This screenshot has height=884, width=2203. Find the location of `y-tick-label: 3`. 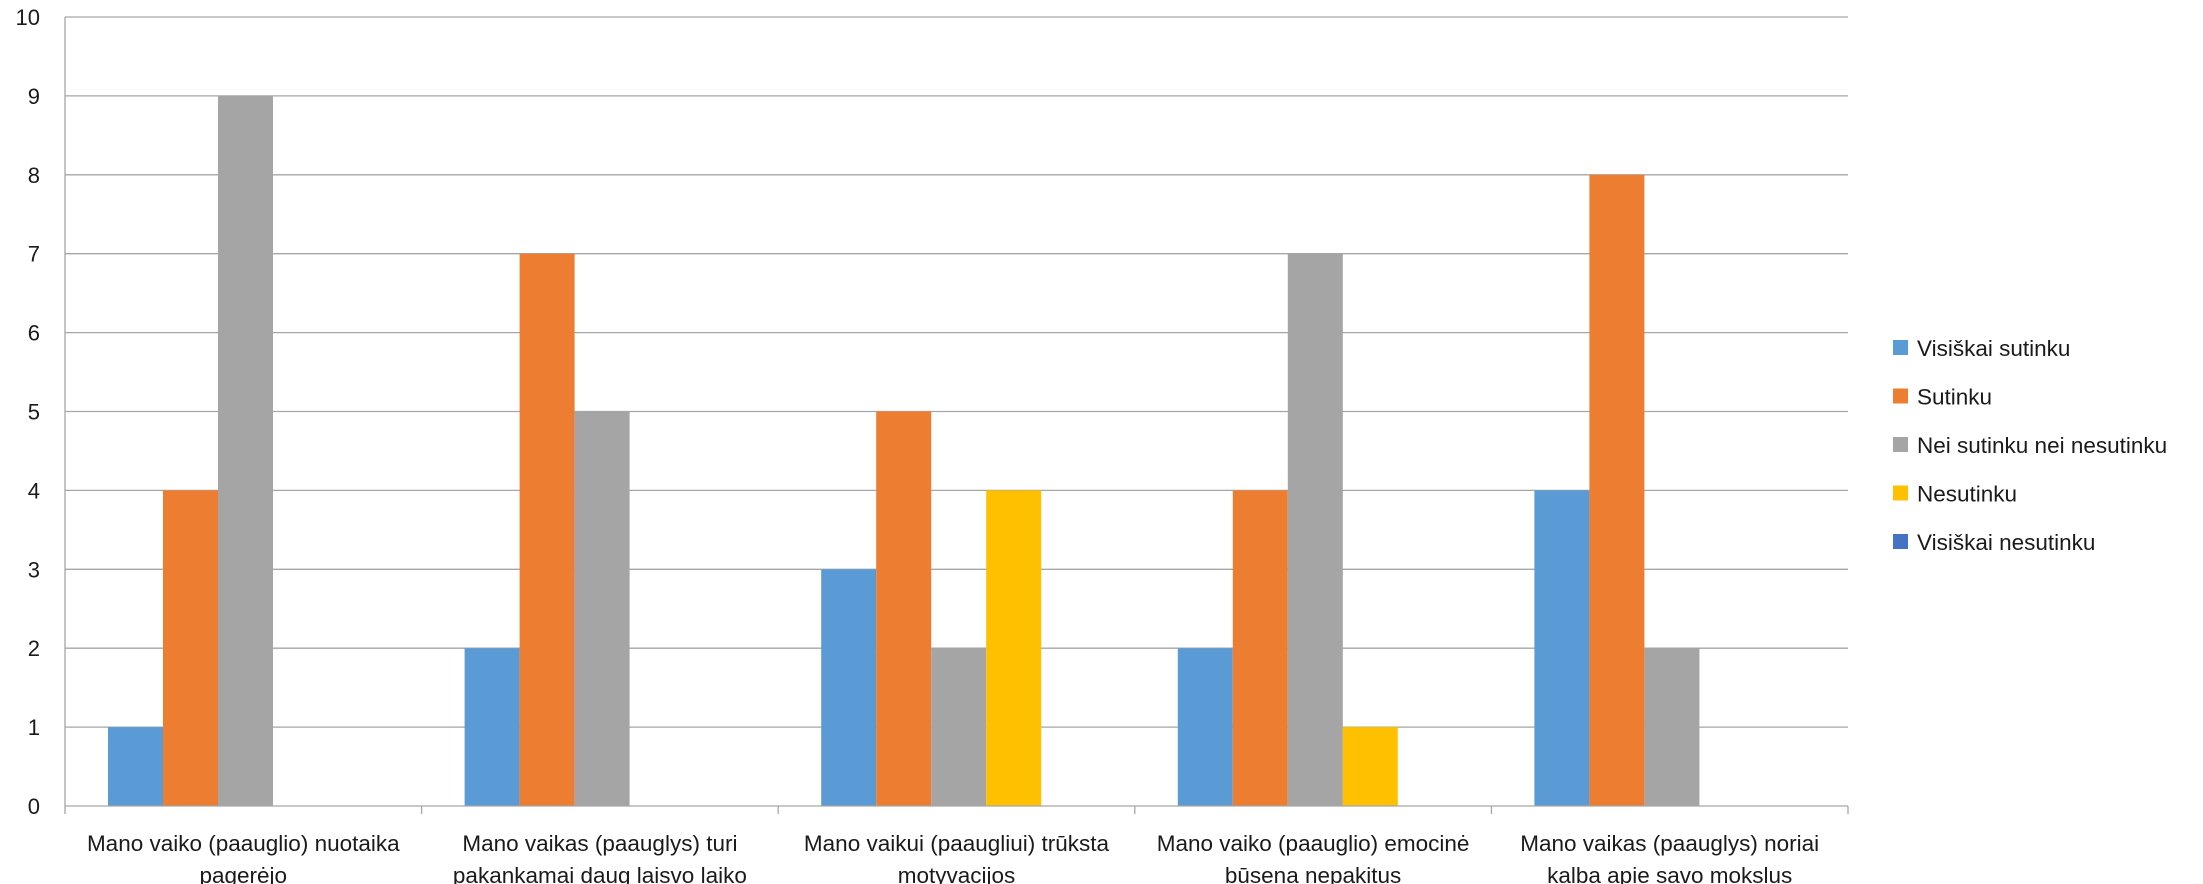

y-tick-label: 3 is located at coordinates (34, 569).